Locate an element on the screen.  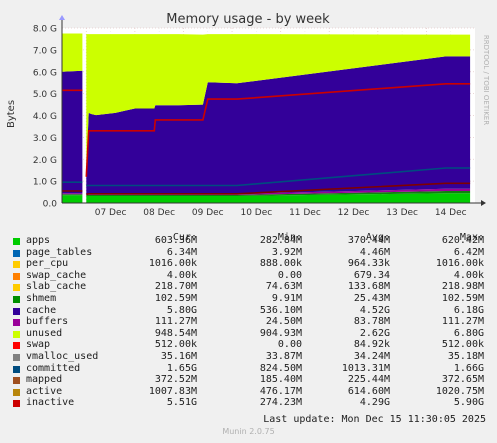
legend-avg: 370.44M is located at coordinates (368, 240).